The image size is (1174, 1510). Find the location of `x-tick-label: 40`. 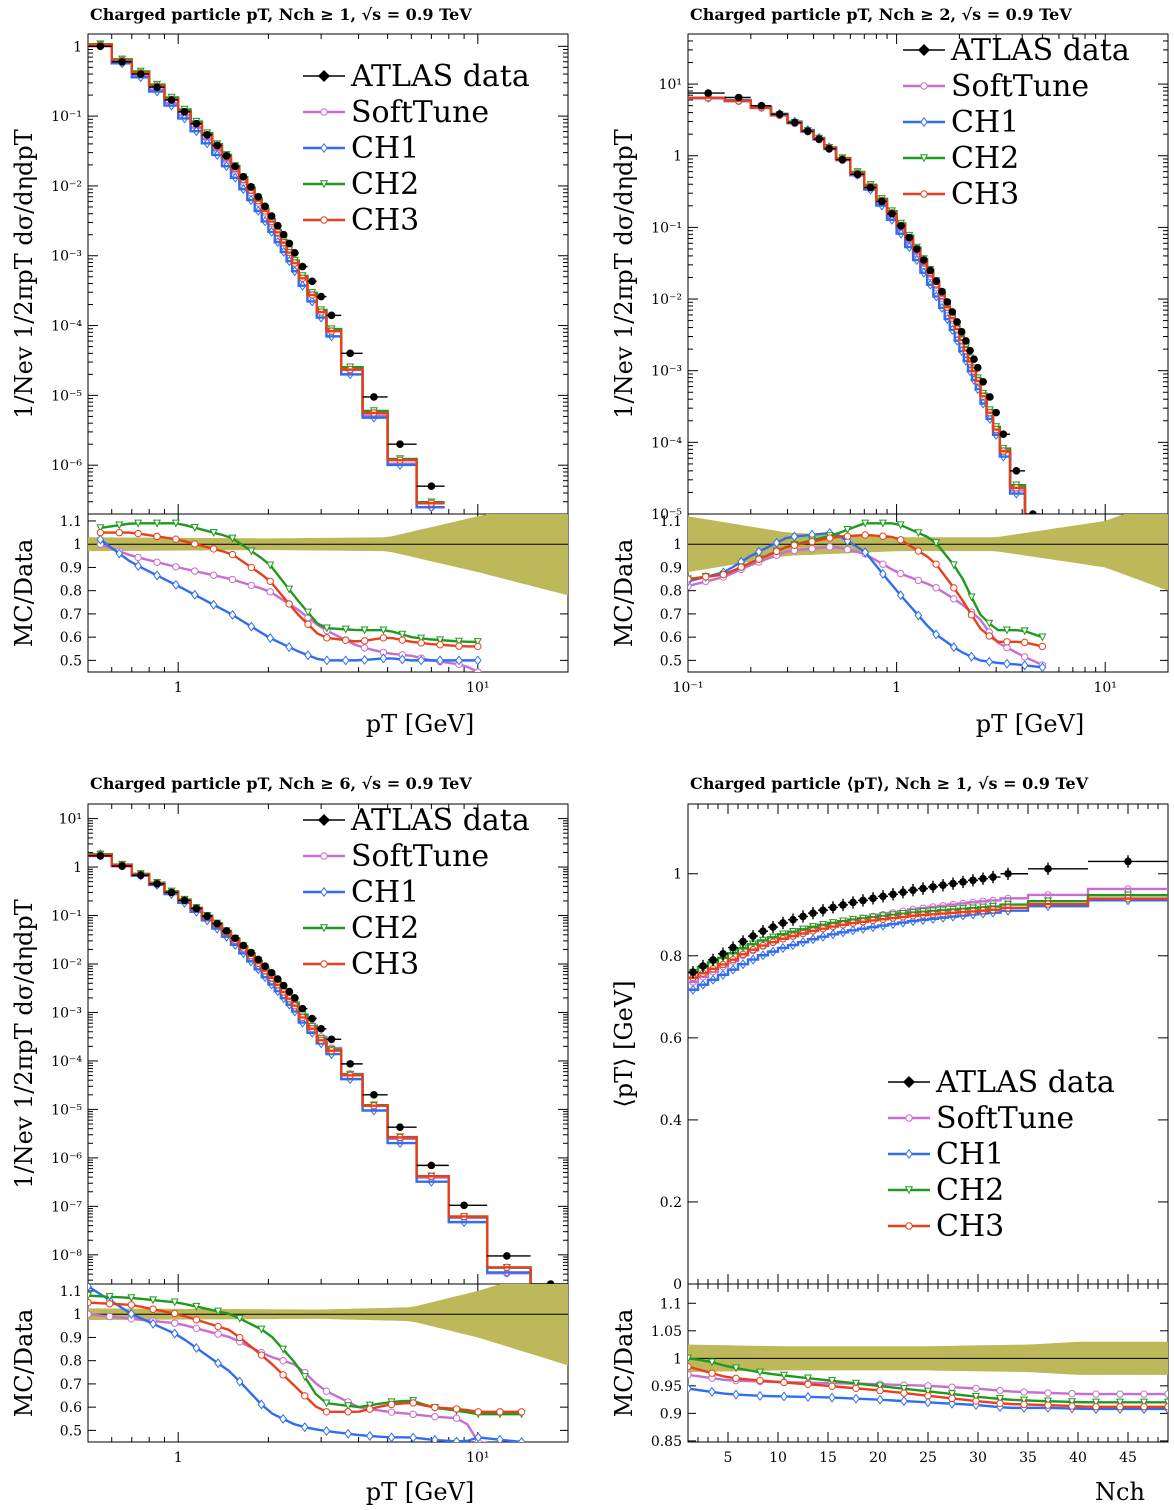

x-tick-label: 40 is located at coordinates (1078, 1458).